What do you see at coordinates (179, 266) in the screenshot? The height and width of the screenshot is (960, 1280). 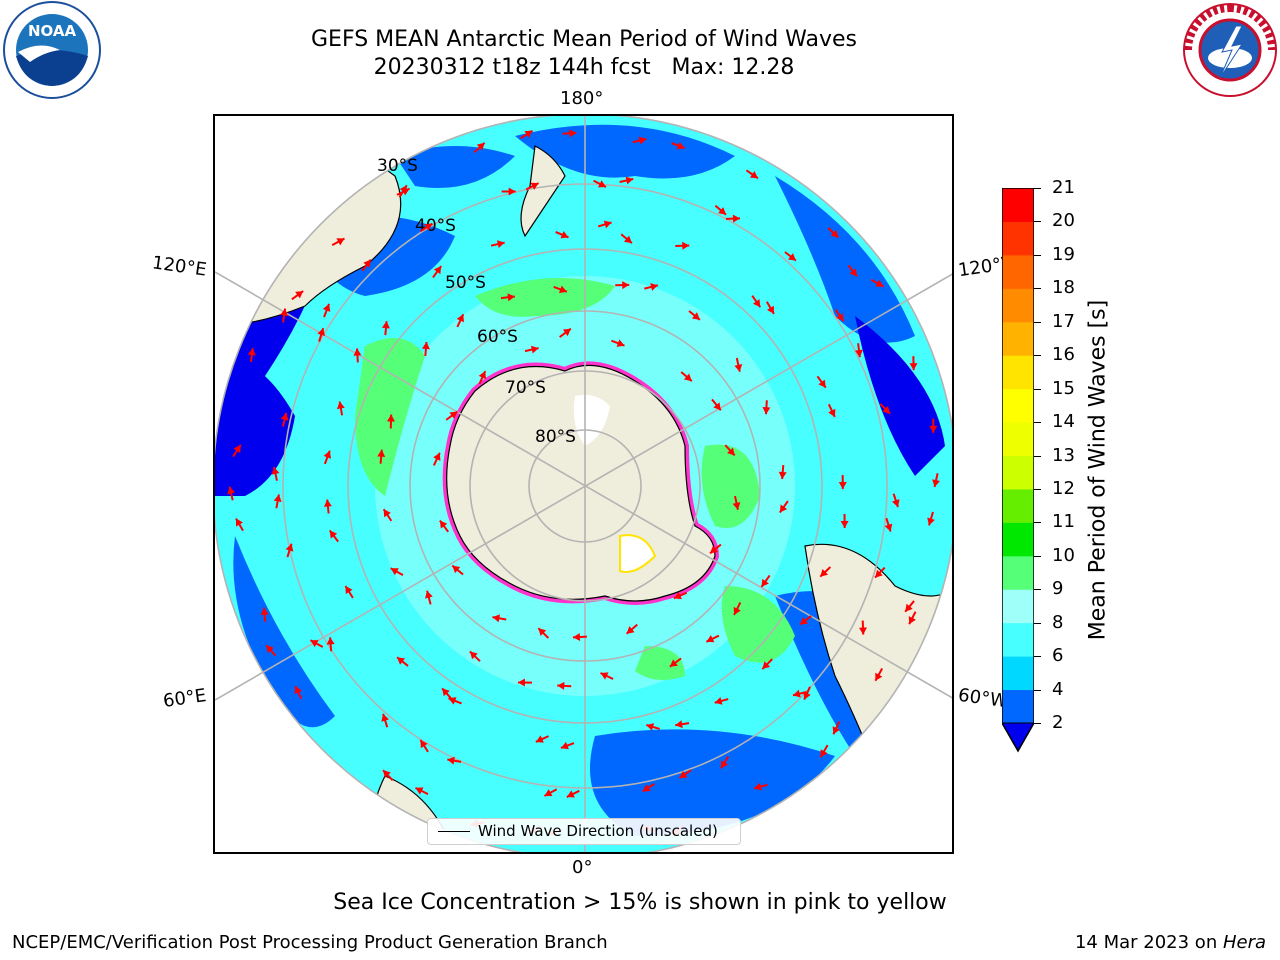 I see `lon-label-120e: 120°E` at bounding box center [179, 266].